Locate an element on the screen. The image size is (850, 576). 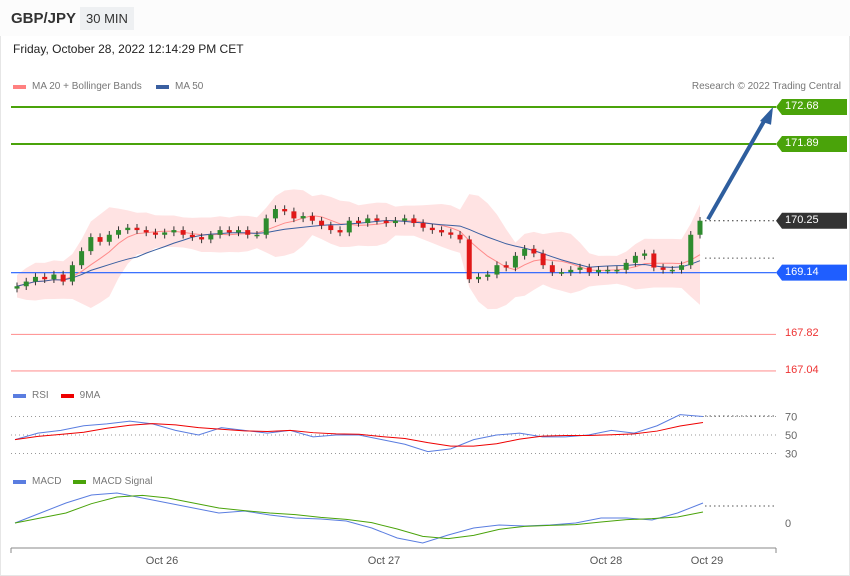
level-label-current: 170.25 is located at coordinates (802, 219).